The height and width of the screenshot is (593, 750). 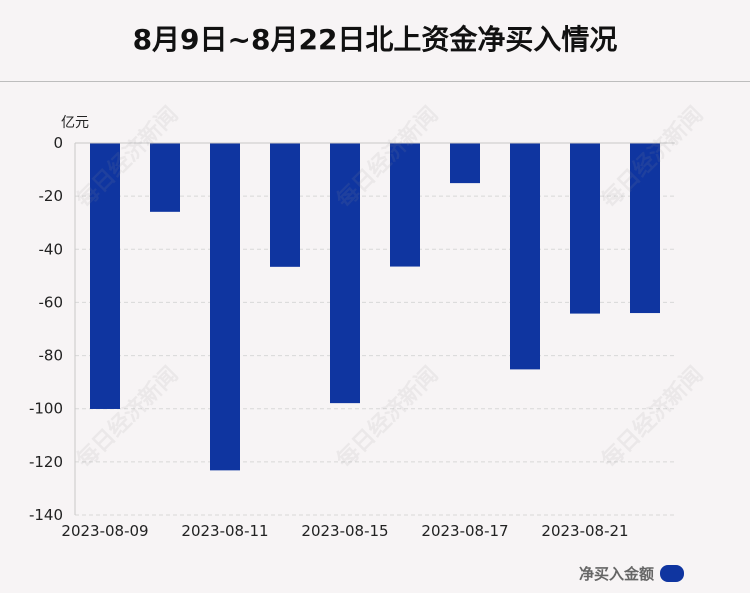 What do you see at coordinates (46, 409) in the screenshot?
I see `y-tick-label: -100` at bounding box center [46, 409].